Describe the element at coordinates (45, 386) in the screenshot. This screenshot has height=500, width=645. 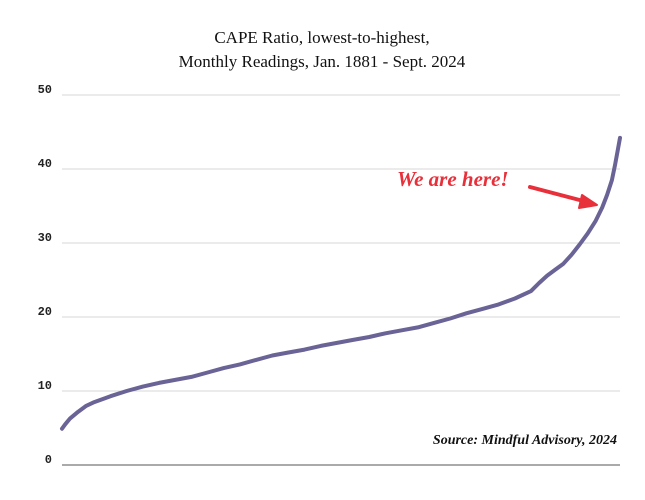
I see `y-tick-label-10: 10` at that location.